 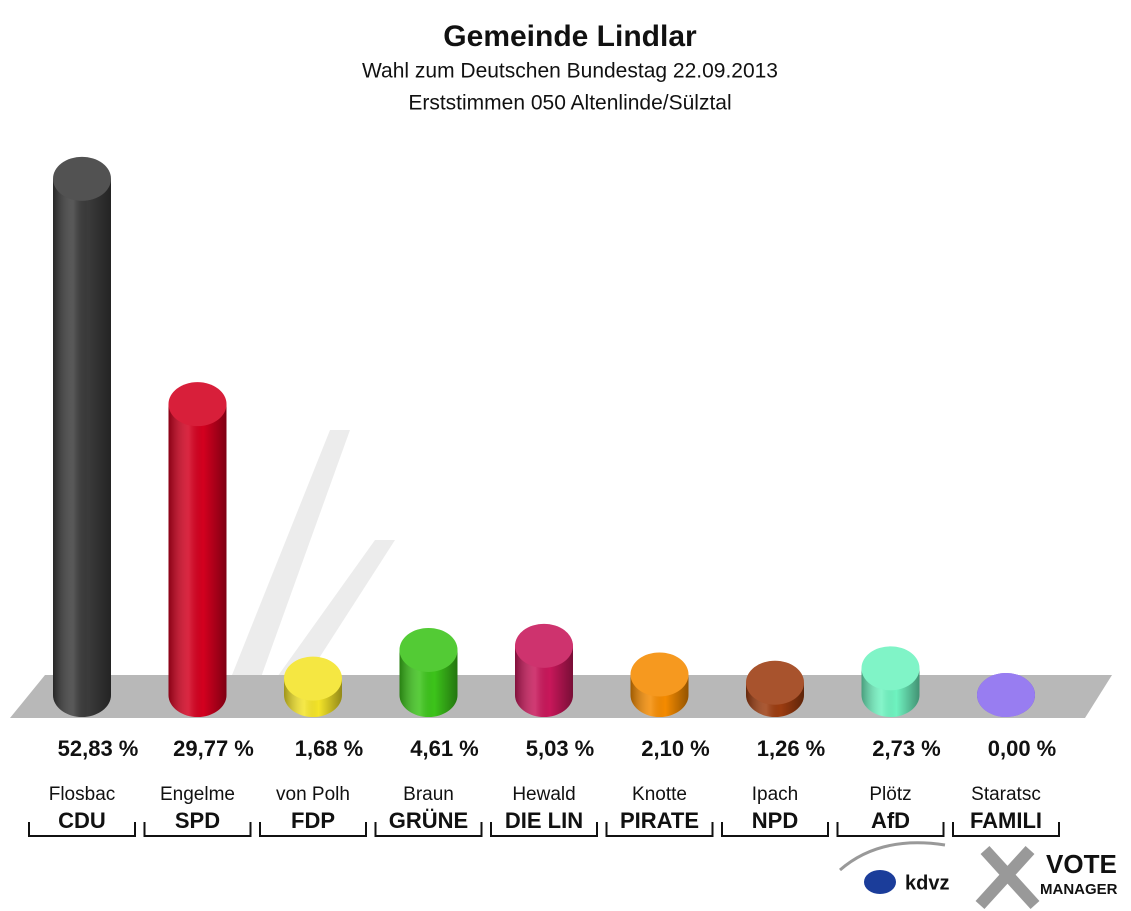 What do you see at coordinates (560, 748) in the screenshot?
I see `value-label: 5,03 %` at bounding box center [560, 748].